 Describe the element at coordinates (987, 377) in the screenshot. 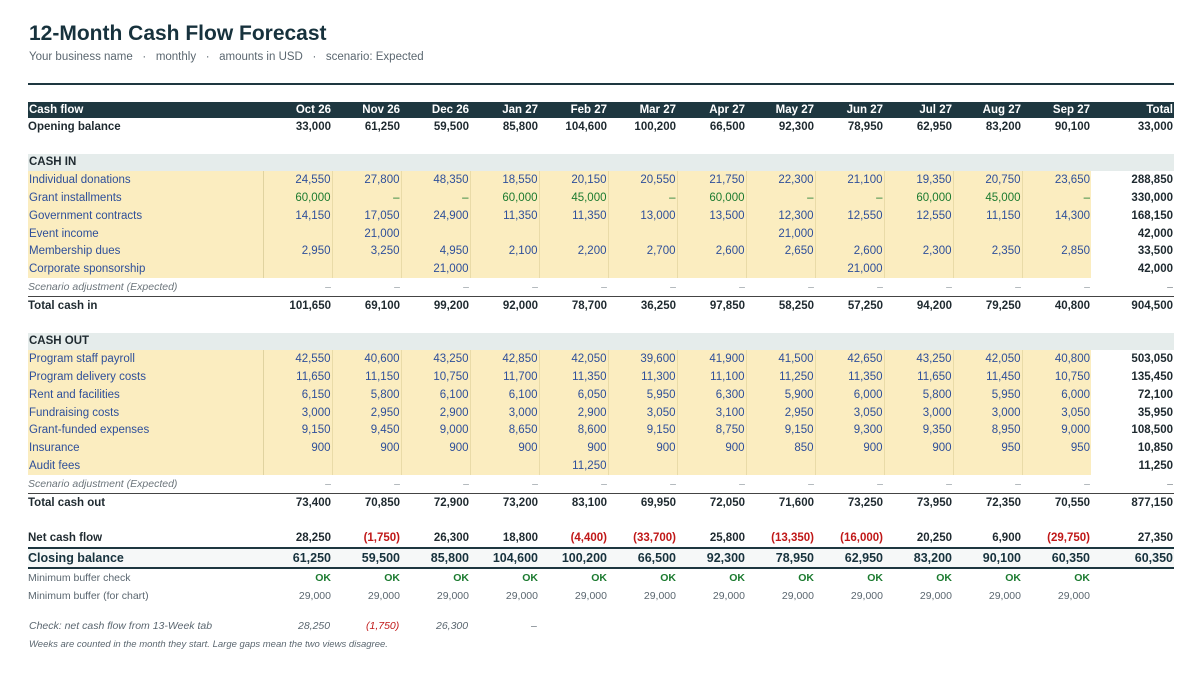

I see `cash-out-row-cell: 11,450` at that location.